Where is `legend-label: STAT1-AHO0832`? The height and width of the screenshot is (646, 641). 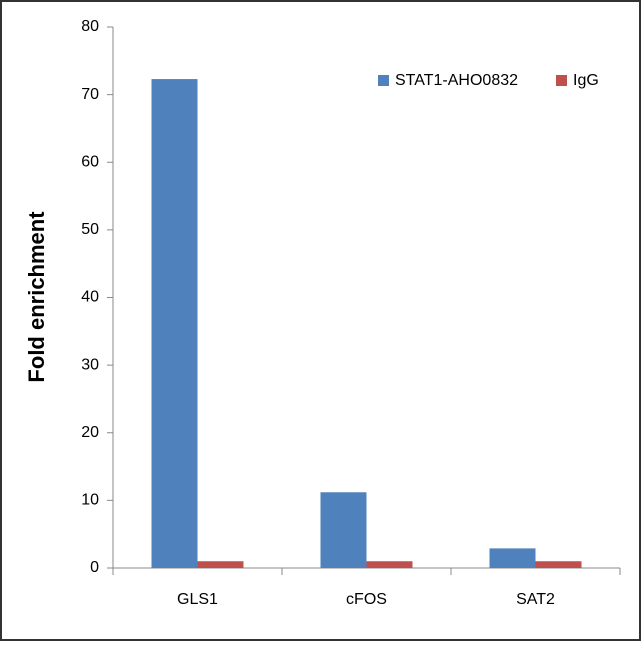
legend-label: STAT1-AHO0832 is located at coordinates (456, 80).